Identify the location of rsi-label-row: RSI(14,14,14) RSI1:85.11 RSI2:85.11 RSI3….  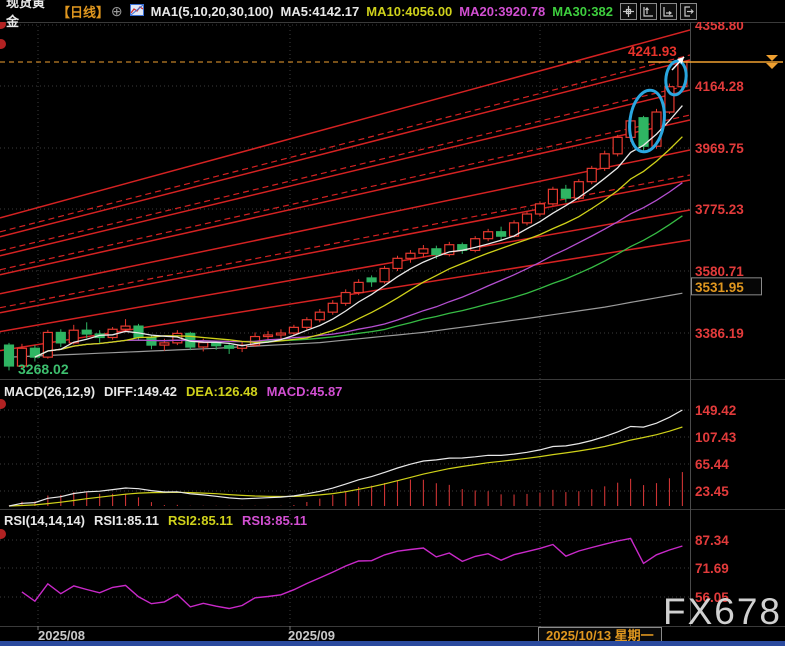
(155, 520).